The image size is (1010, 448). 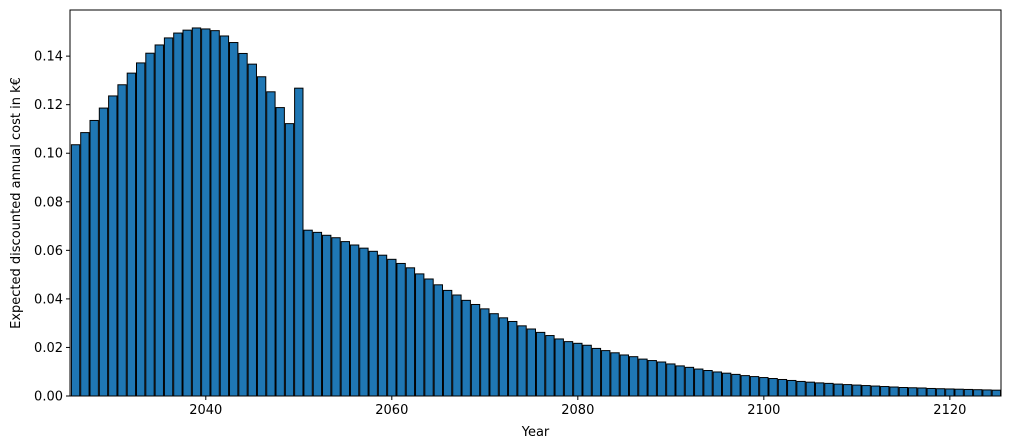 I want to click on bar-2092, so click(x=689, y=381).